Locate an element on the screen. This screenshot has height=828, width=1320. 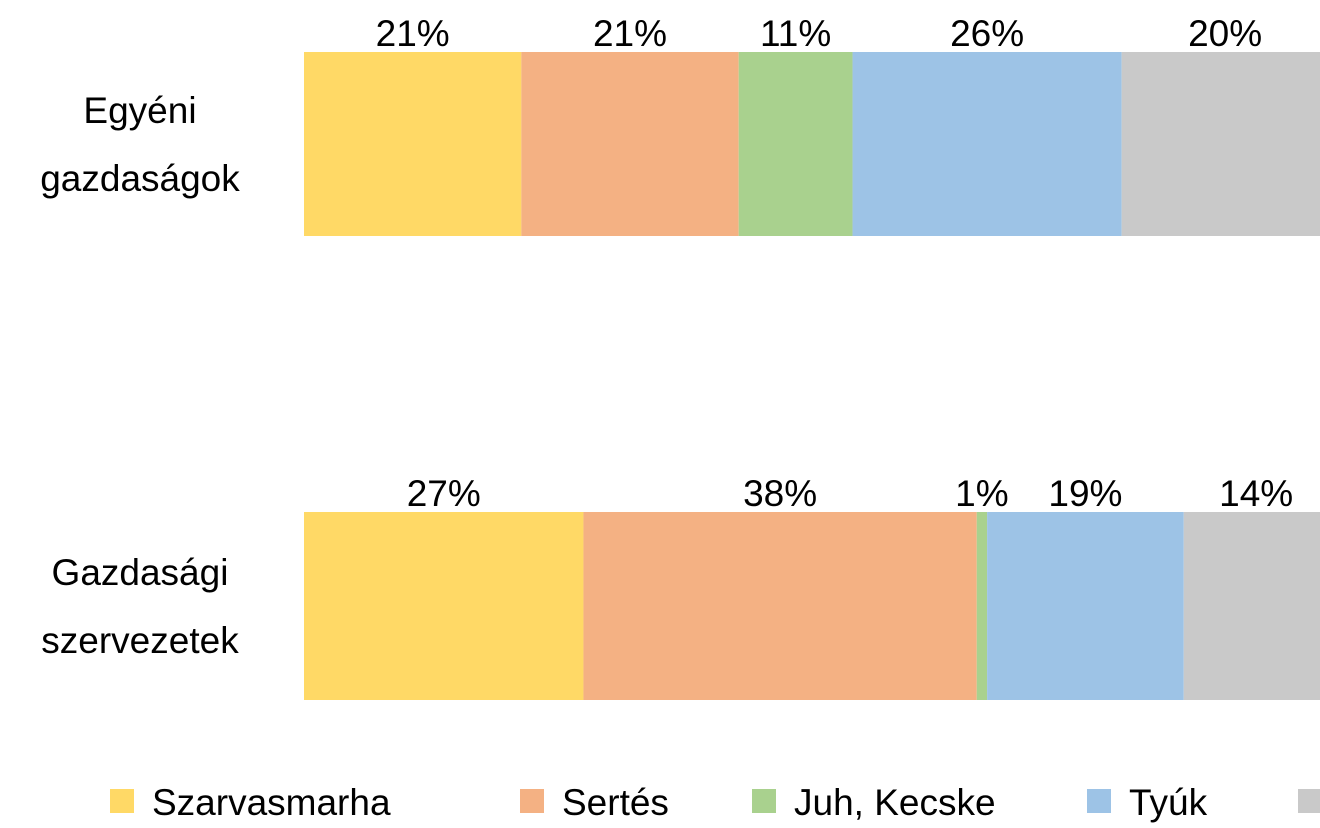
legend-label: Sertés is located at coordinates (615, 802).